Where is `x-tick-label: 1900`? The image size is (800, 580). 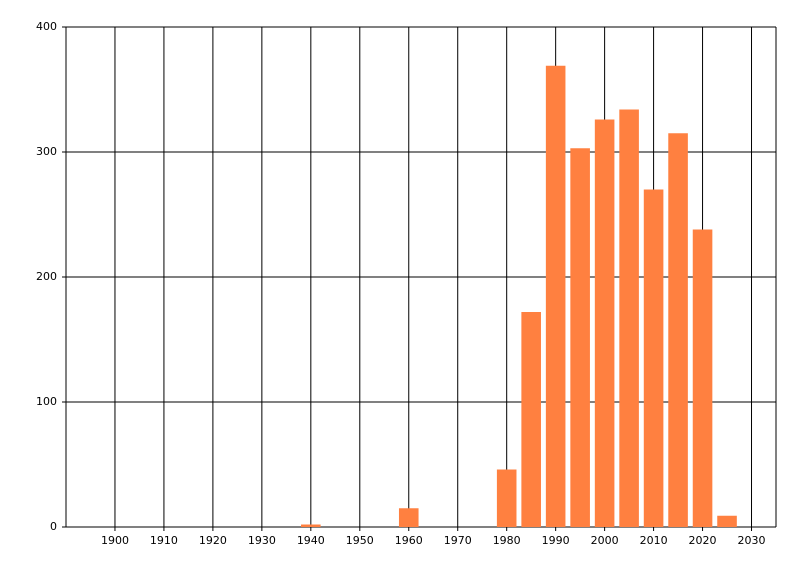
x-tick-label: 1900 is located at coordinates (115, 540).